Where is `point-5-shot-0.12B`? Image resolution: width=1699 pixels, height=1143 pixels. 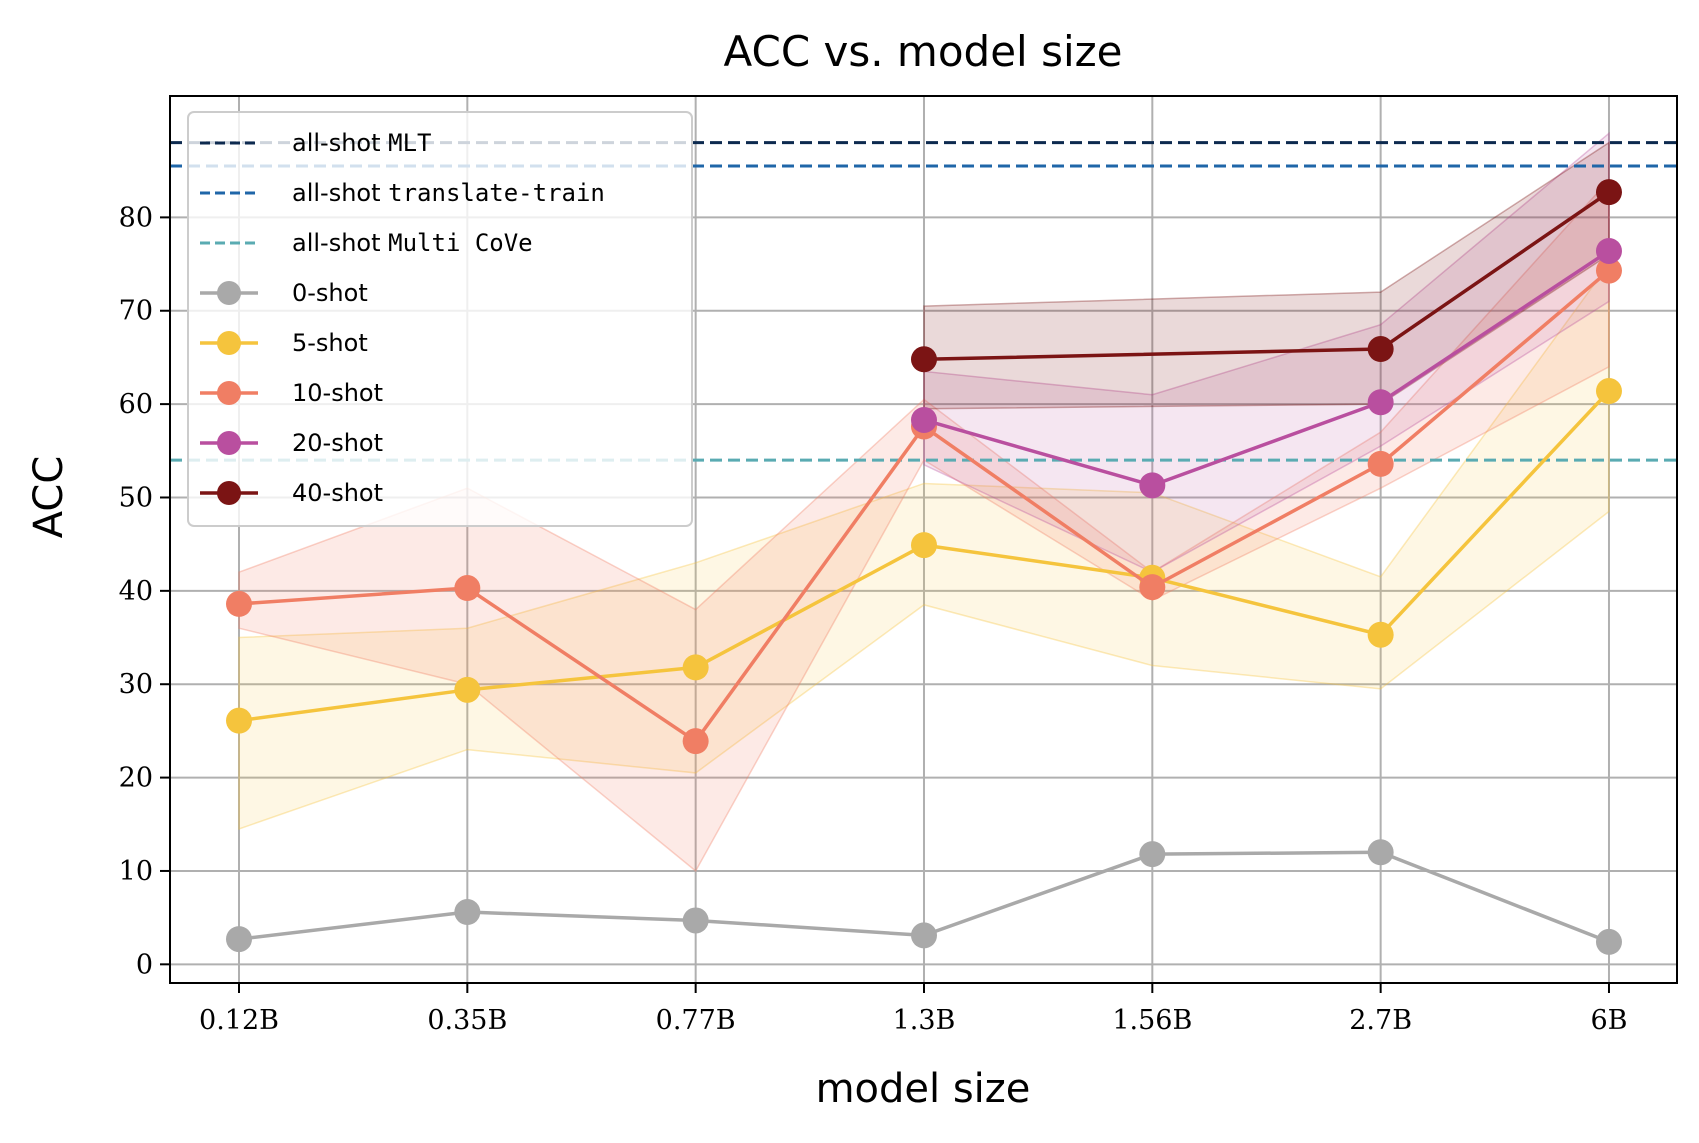
point-5-shot-0.12B is located at coordinates (239, 720).